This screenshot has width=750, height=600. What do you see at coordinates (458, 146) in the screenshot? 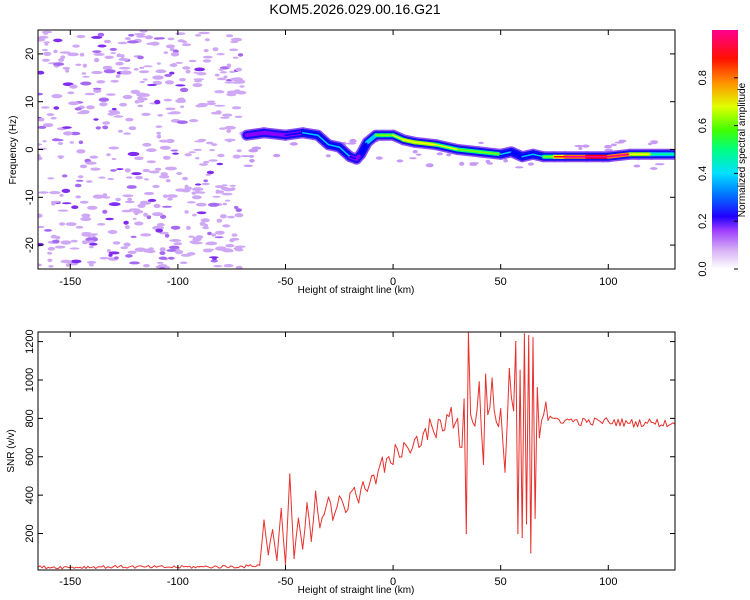
I see `spectrogram-signal-trace` at bounding box center [458, 146].